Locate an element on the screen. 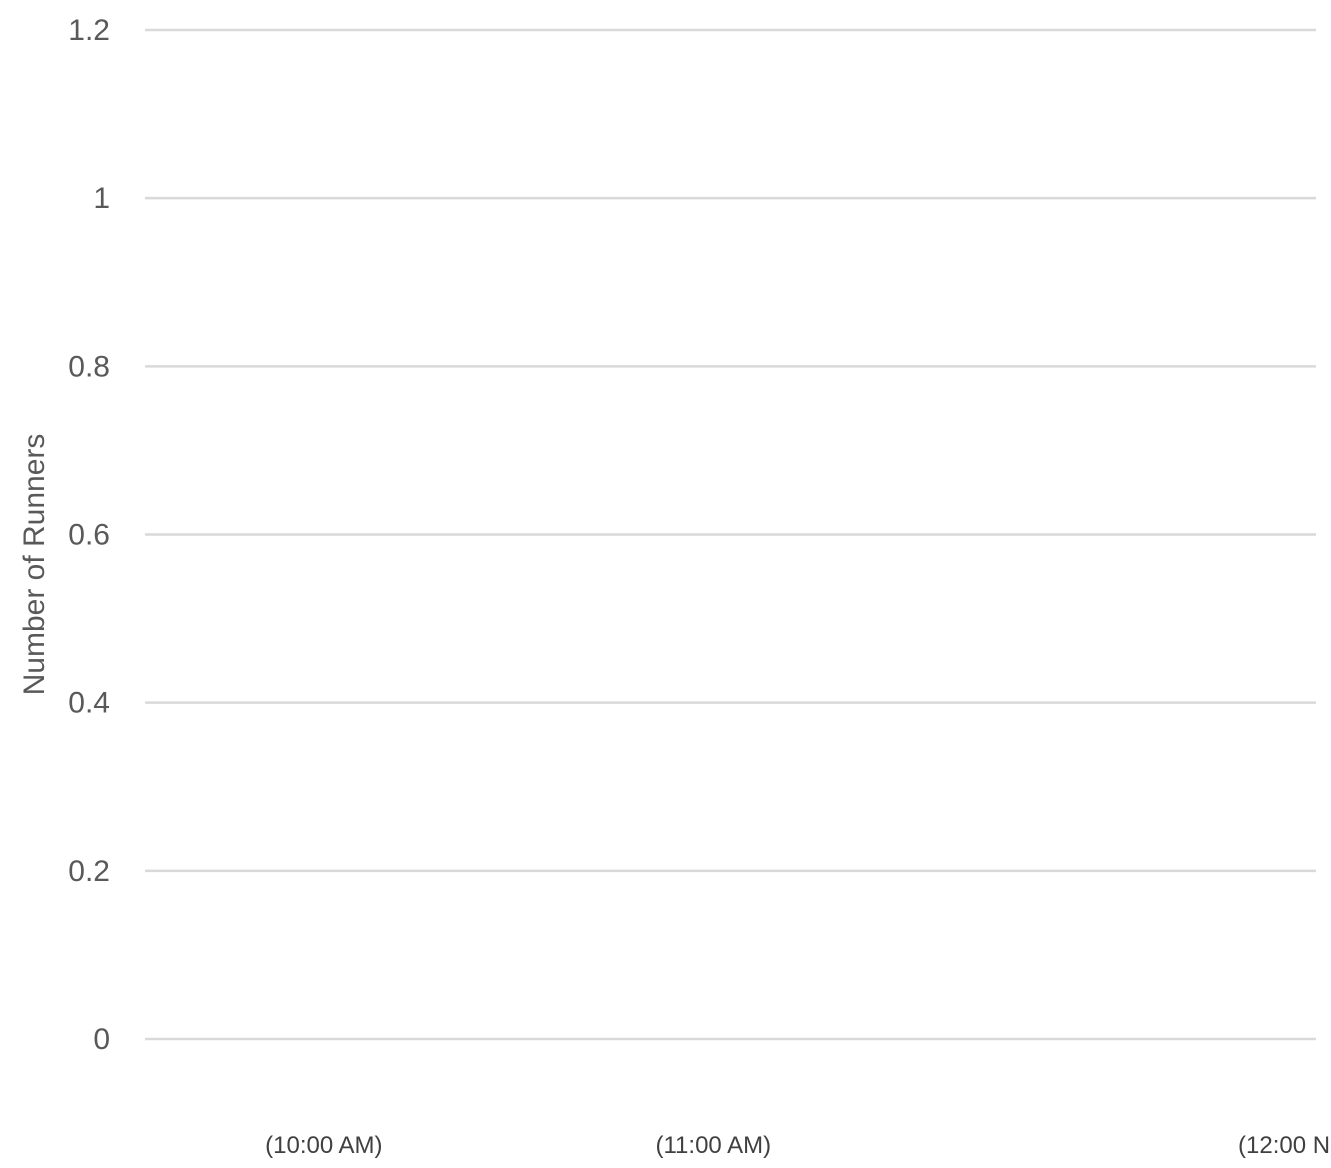 The image size is (1331, 1168). y-tick-label: 0.2 is located at coordinates (89, 871).